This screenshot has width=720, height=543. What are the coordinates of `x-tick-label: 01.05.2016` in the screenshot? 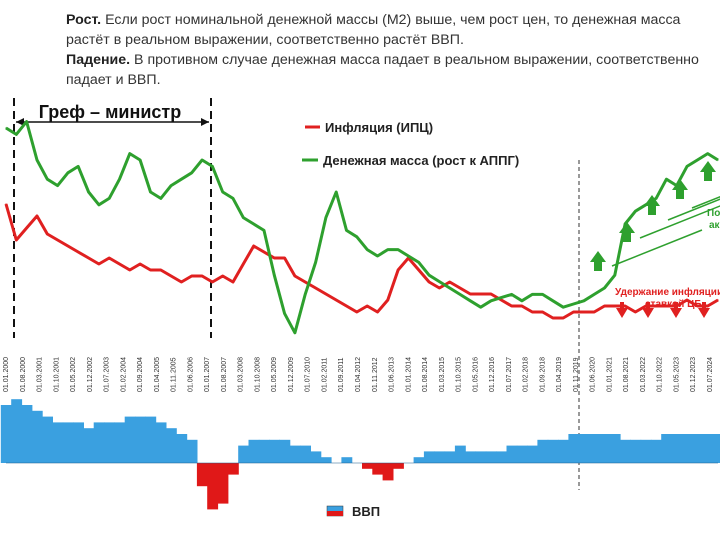 It's located at (475, 374).